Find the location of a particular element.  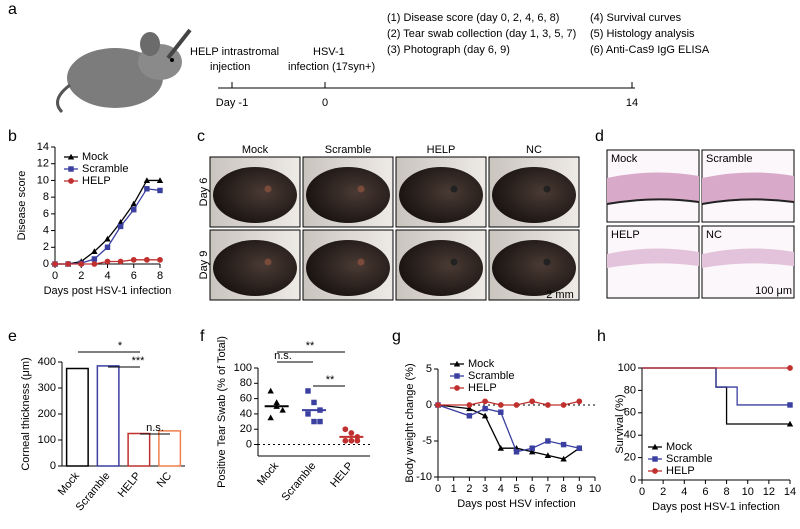

event-label: HSV-1 is located at coordinates (329, 52).